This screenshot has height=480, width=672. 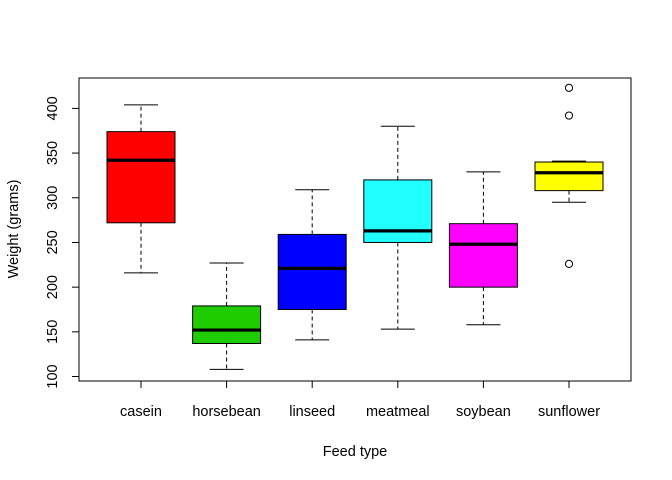 What do you see at coordinates (53, 376) in the screenshot?
I see `y-tick-label: 100` at bounding box center [53, 376].